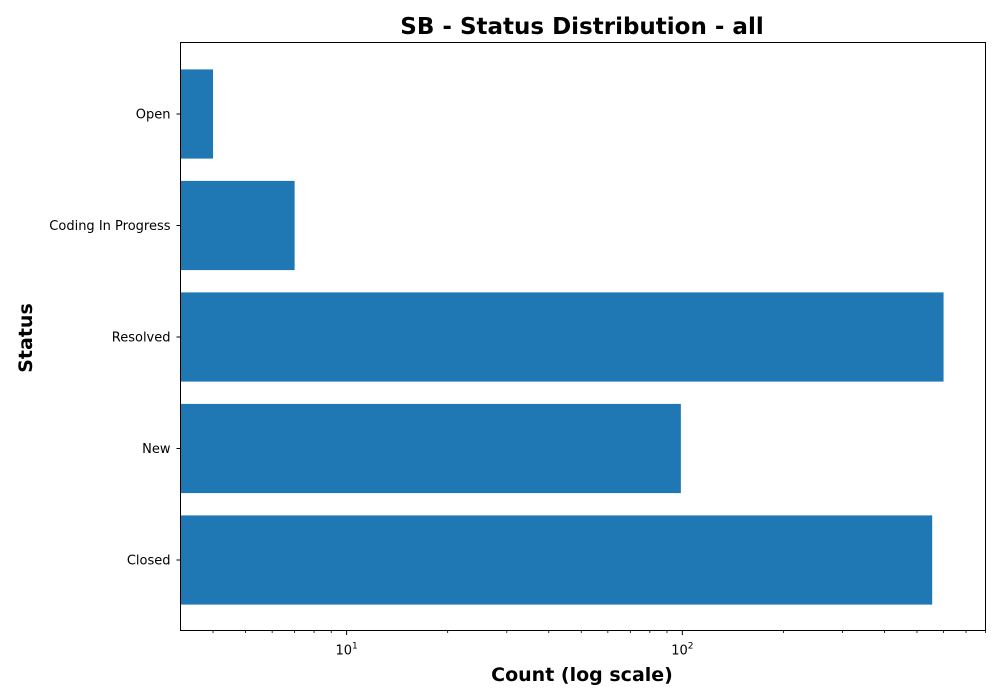 This screenshot has height=700, width=1000. What do you see at coordinates (430, 448) in the screenshot?
I see `bar-new` at bounding box center [430, 448].